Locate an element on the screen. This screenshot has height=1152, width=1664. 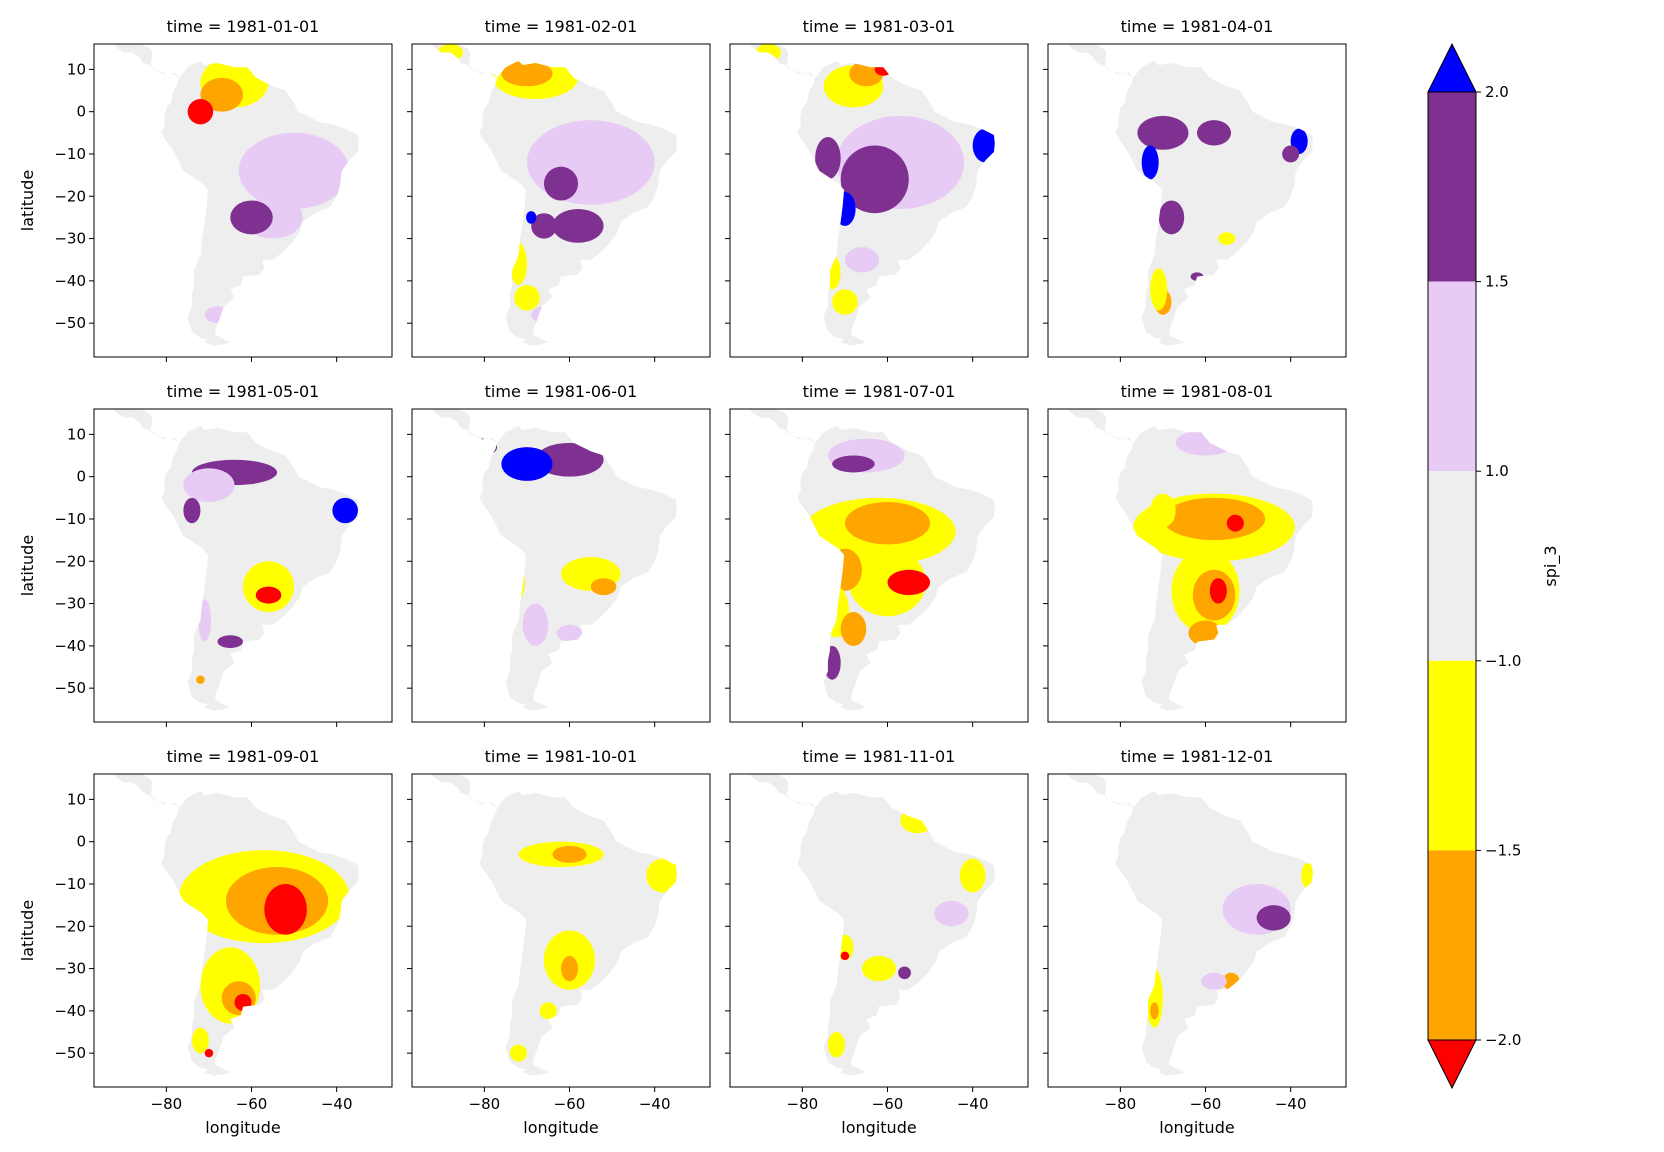
y-tick-label: −10 is located at coordinates (70, 154).